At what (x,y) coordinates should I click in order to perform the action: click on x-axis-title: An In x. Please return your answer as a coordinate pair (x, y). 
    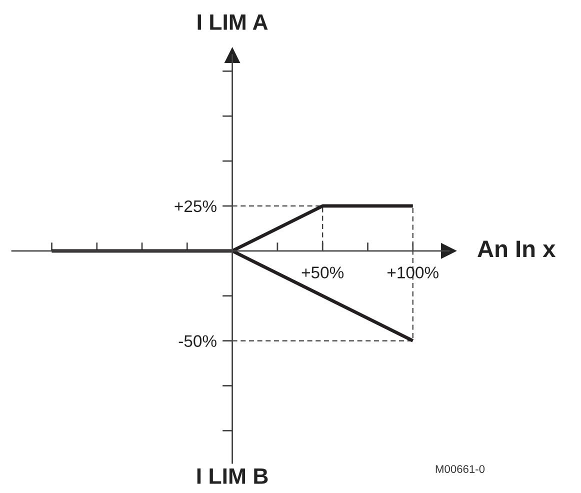
    Looking at the image, I should click on (517, 249).